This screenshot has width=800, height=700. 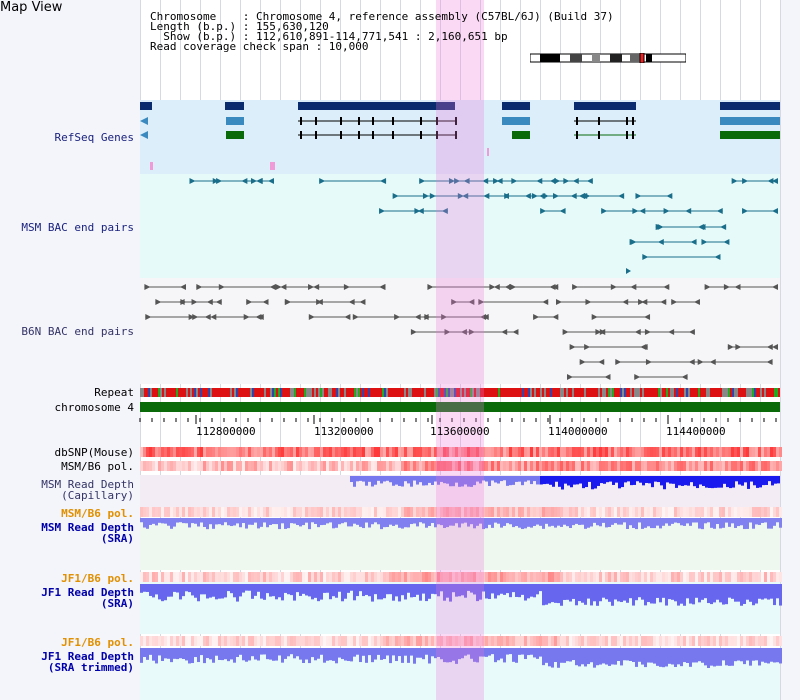 What do you see at coordinates (234, 106) in the screenshot?
I see `gene-block` at bounding box center [234, 106].